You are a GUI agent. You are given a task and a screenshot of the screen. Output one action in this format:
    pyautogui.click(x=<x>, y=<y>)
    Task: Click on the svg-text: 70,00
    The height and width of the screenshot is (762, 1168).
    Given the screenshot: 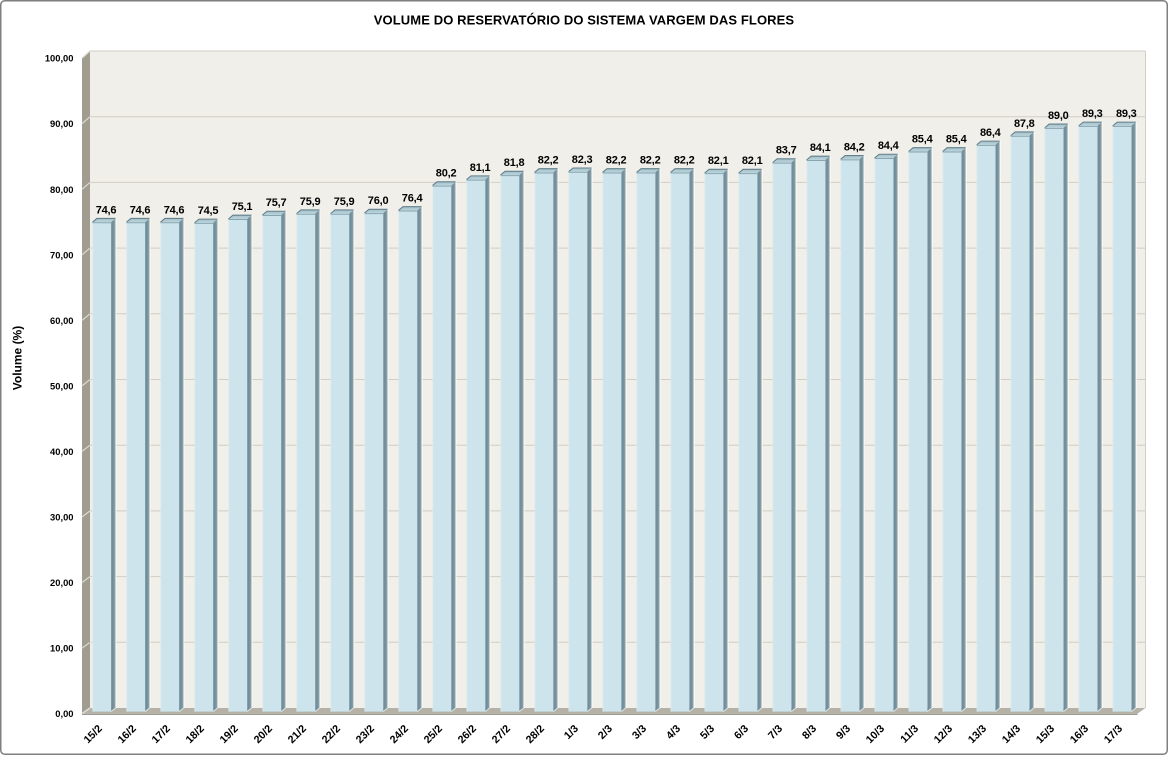 What is the action you would take?
    pyautogui.click(x=61, y=254)
    